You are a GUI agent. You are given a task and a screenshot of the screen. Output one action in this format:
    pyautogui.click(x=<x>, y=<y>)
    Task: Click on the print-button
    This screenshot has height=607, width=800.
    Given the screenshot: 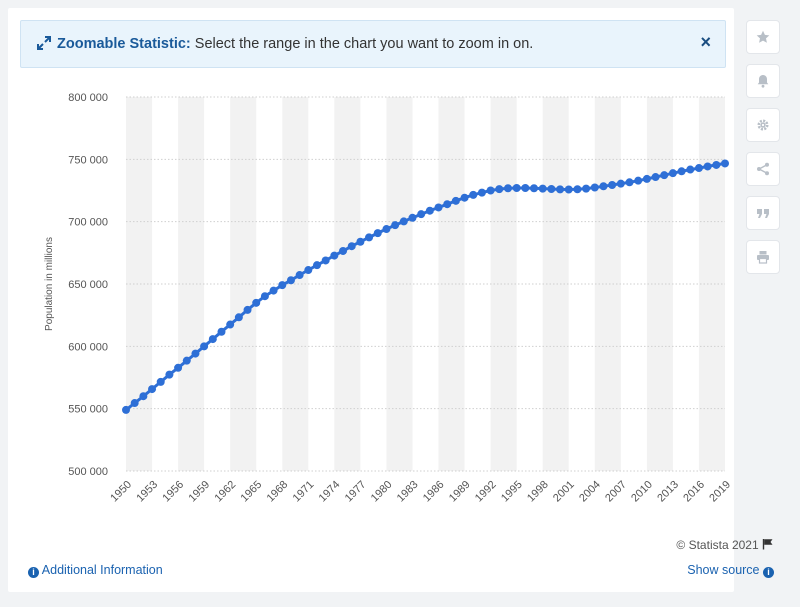 What is the action you would take?
    pyautogui.click(x=763, y=257)
    